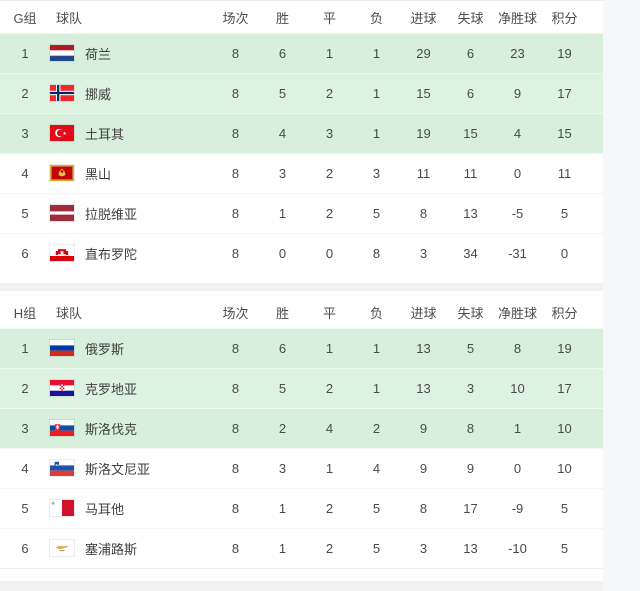 The width and height of the screenshot is (640, 591). Describe the element at coordinates (64, 548) in the screenshot. I see `cyprus-flag-icon` at that location.